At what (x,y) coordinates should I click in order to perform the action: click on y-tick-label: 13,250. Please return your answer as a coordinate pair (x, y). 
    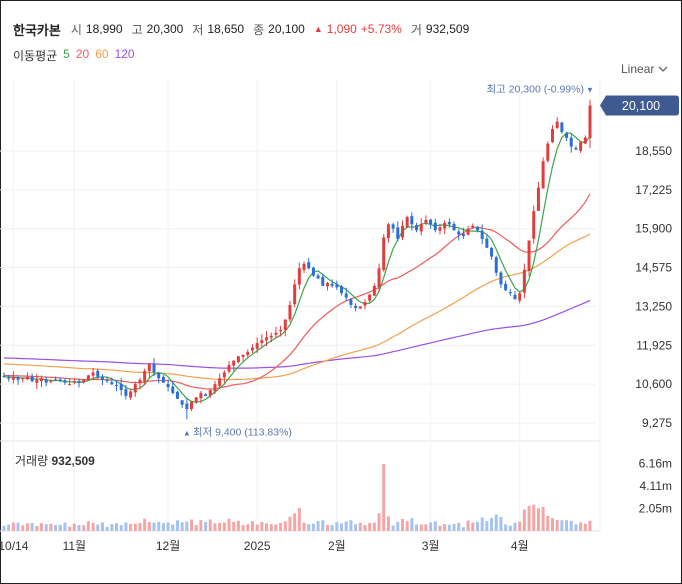
    Looking at the image, I should click on (653, 306).